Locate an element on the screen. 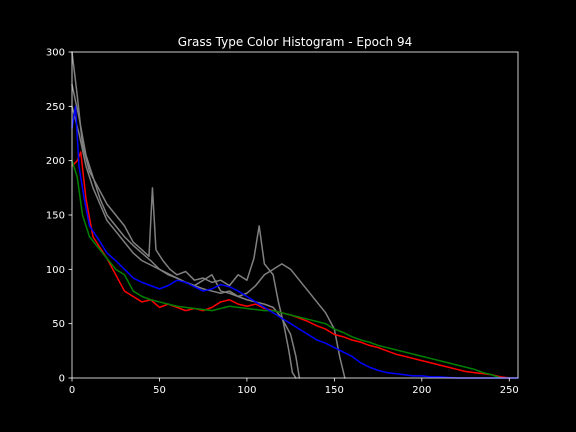 Image resolution: width=576 pixels, height=432 pixels. x-tick-label: 100 is located at coordinates (246, 390).